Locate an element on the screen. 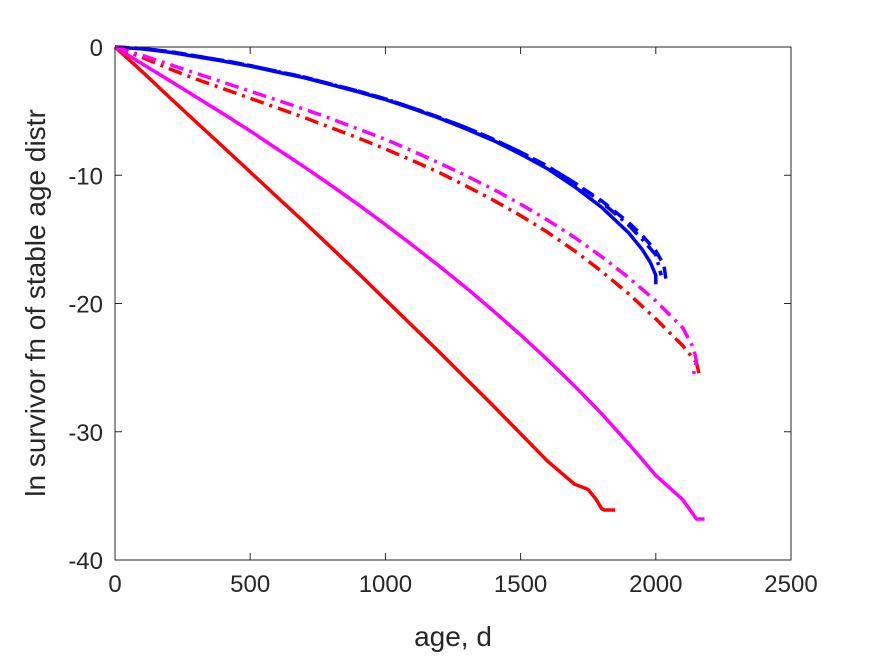  x-tick-label: 2500 is located at coordinates (790, 584).